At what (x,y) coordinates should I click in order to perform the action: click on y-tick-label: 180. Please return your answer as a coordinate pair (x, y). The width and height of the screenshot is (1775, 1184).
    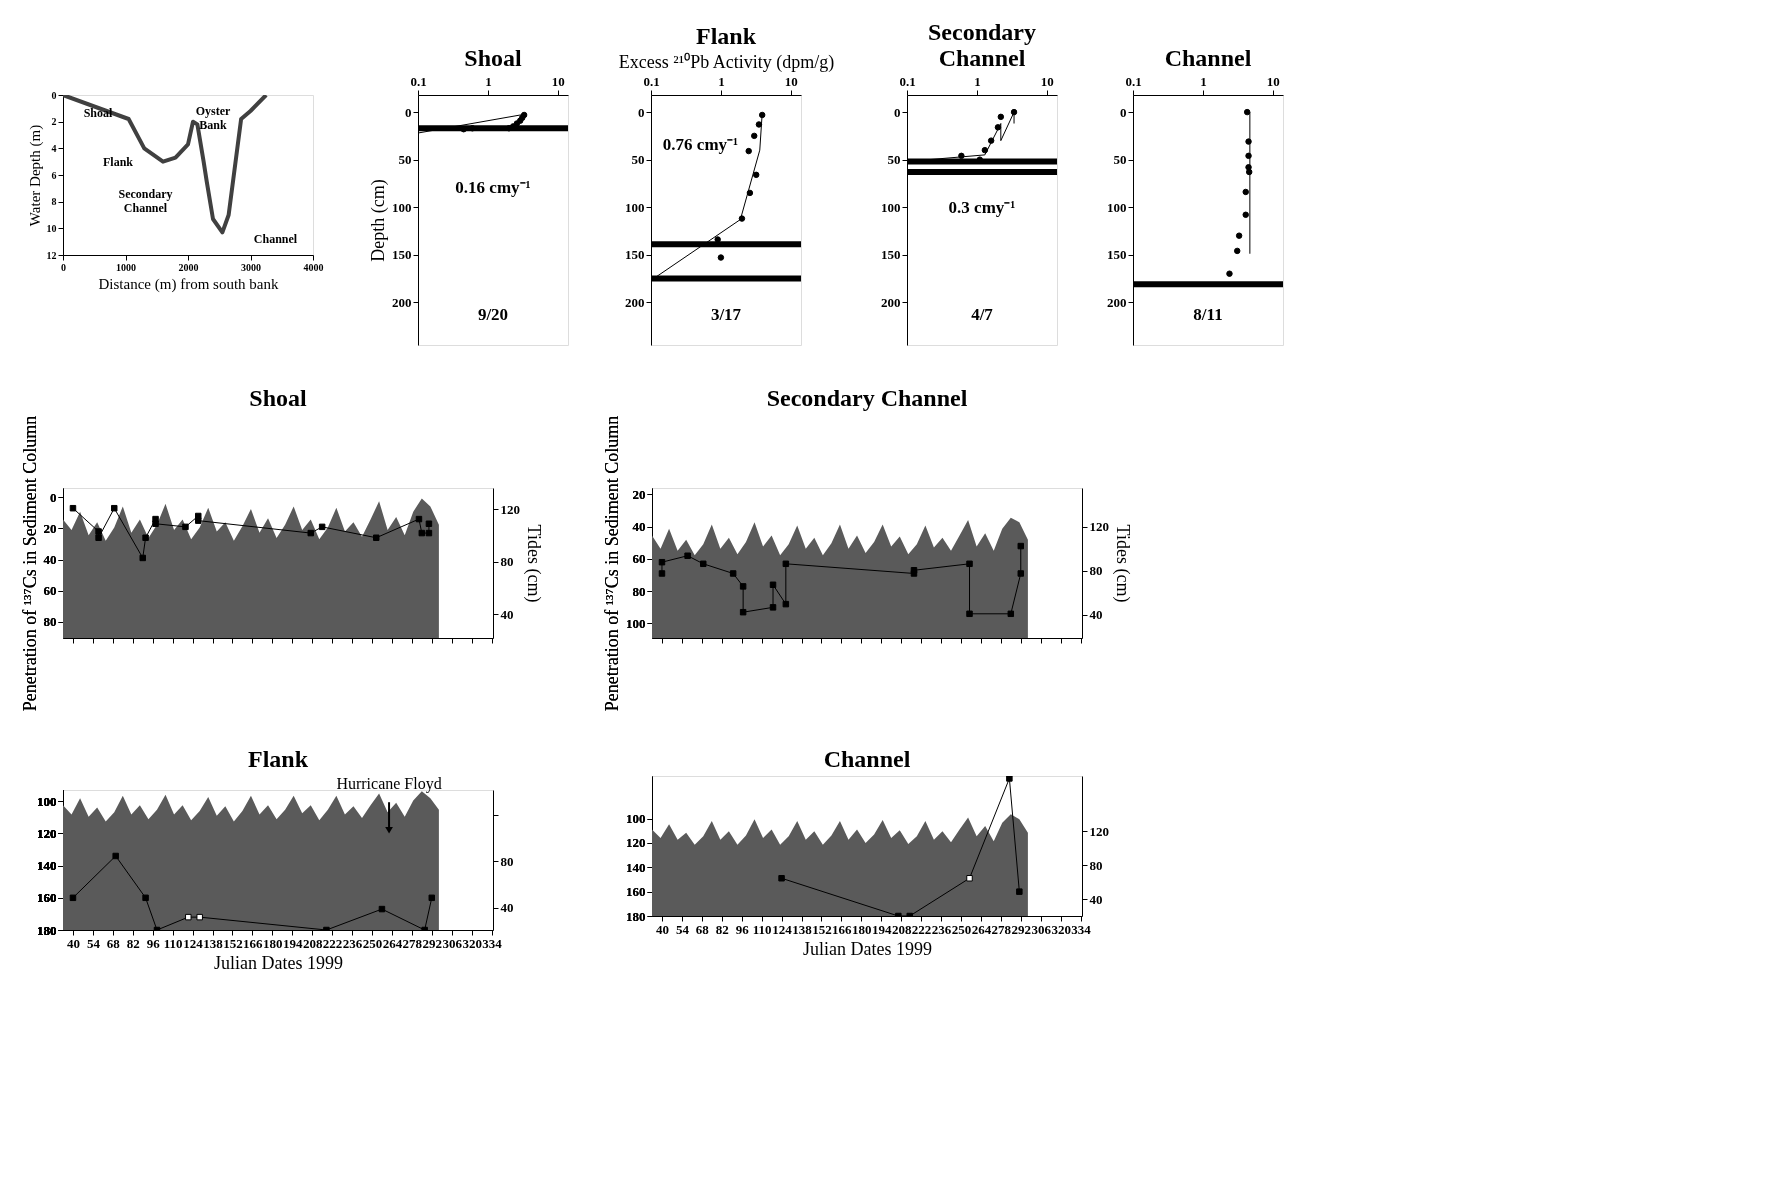
    Looking at the image, I should click on (636, 916).